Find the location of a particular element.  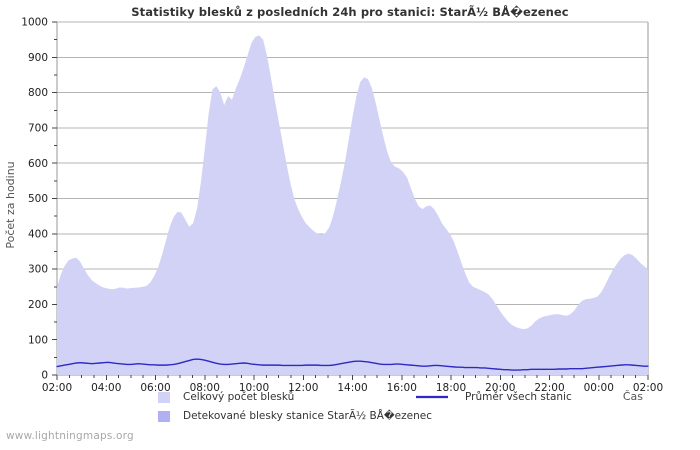

svg-text: 500 is located at coordinates (38, 199).